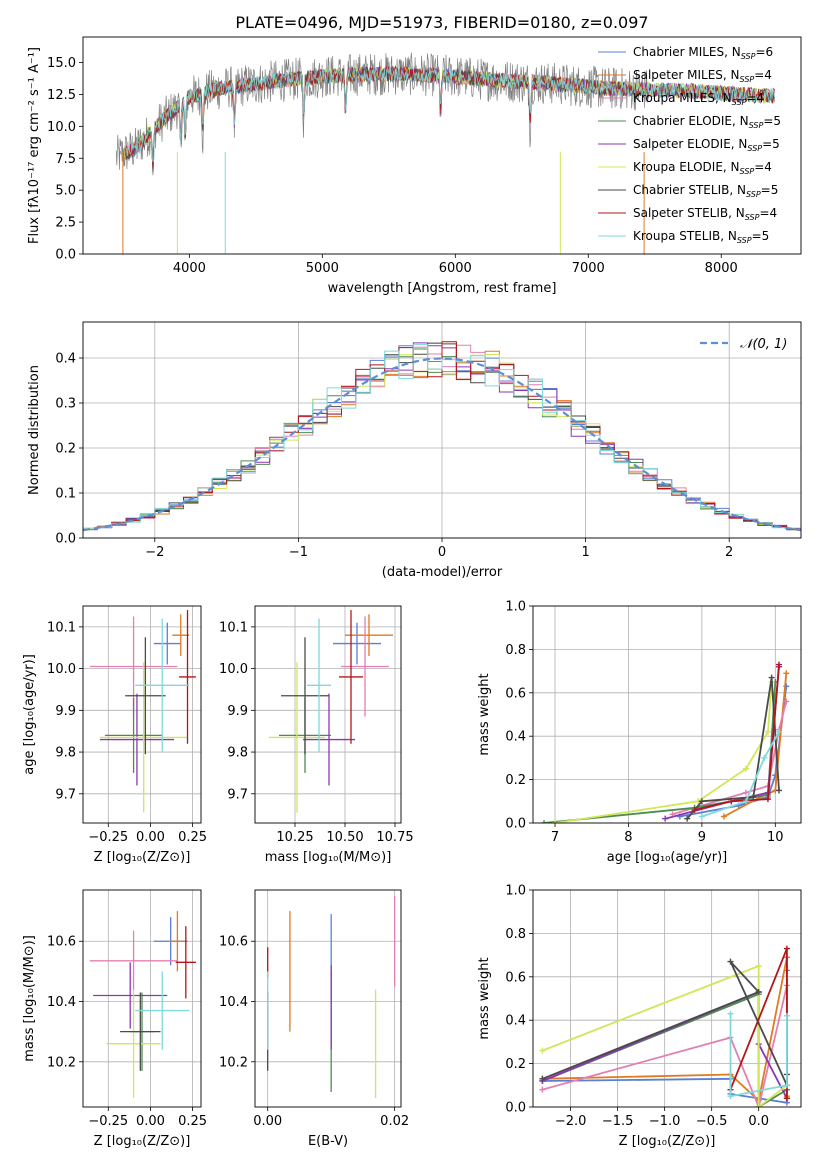 This screenshot has width=819, height=1170. Describe the element at coordinates (394, 837) in the screenshot. I see `x-tick-label: 10.75` at that location.